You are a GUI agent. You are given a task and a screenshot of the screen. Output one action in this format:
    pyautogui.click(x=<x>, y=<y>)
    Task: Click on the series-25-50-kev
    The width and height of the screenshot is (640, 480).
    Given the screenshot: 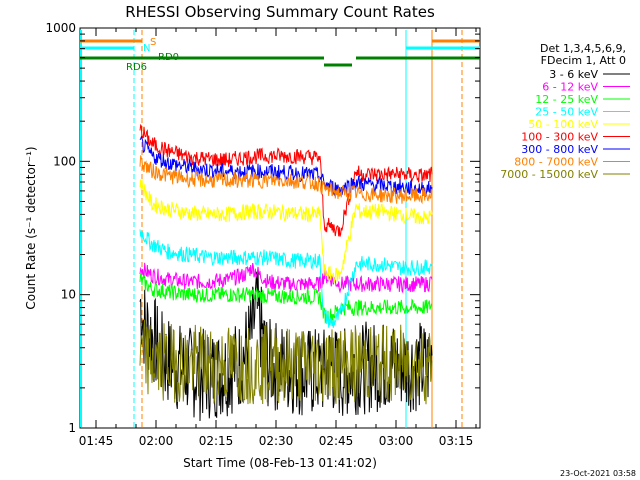 What is the action you would take?
    pyautogui.click(x=286, y=278)
    